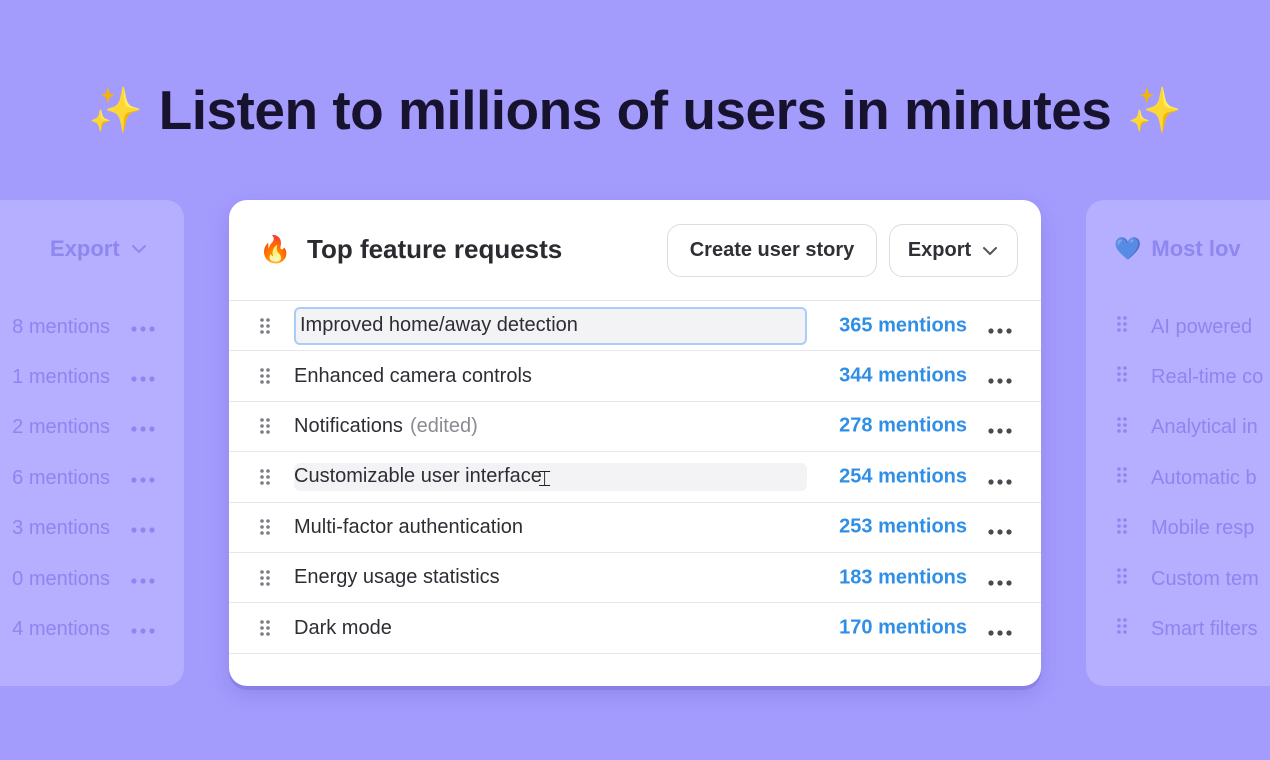  I want to click on feature-label: Notifications, so click(348, 425).